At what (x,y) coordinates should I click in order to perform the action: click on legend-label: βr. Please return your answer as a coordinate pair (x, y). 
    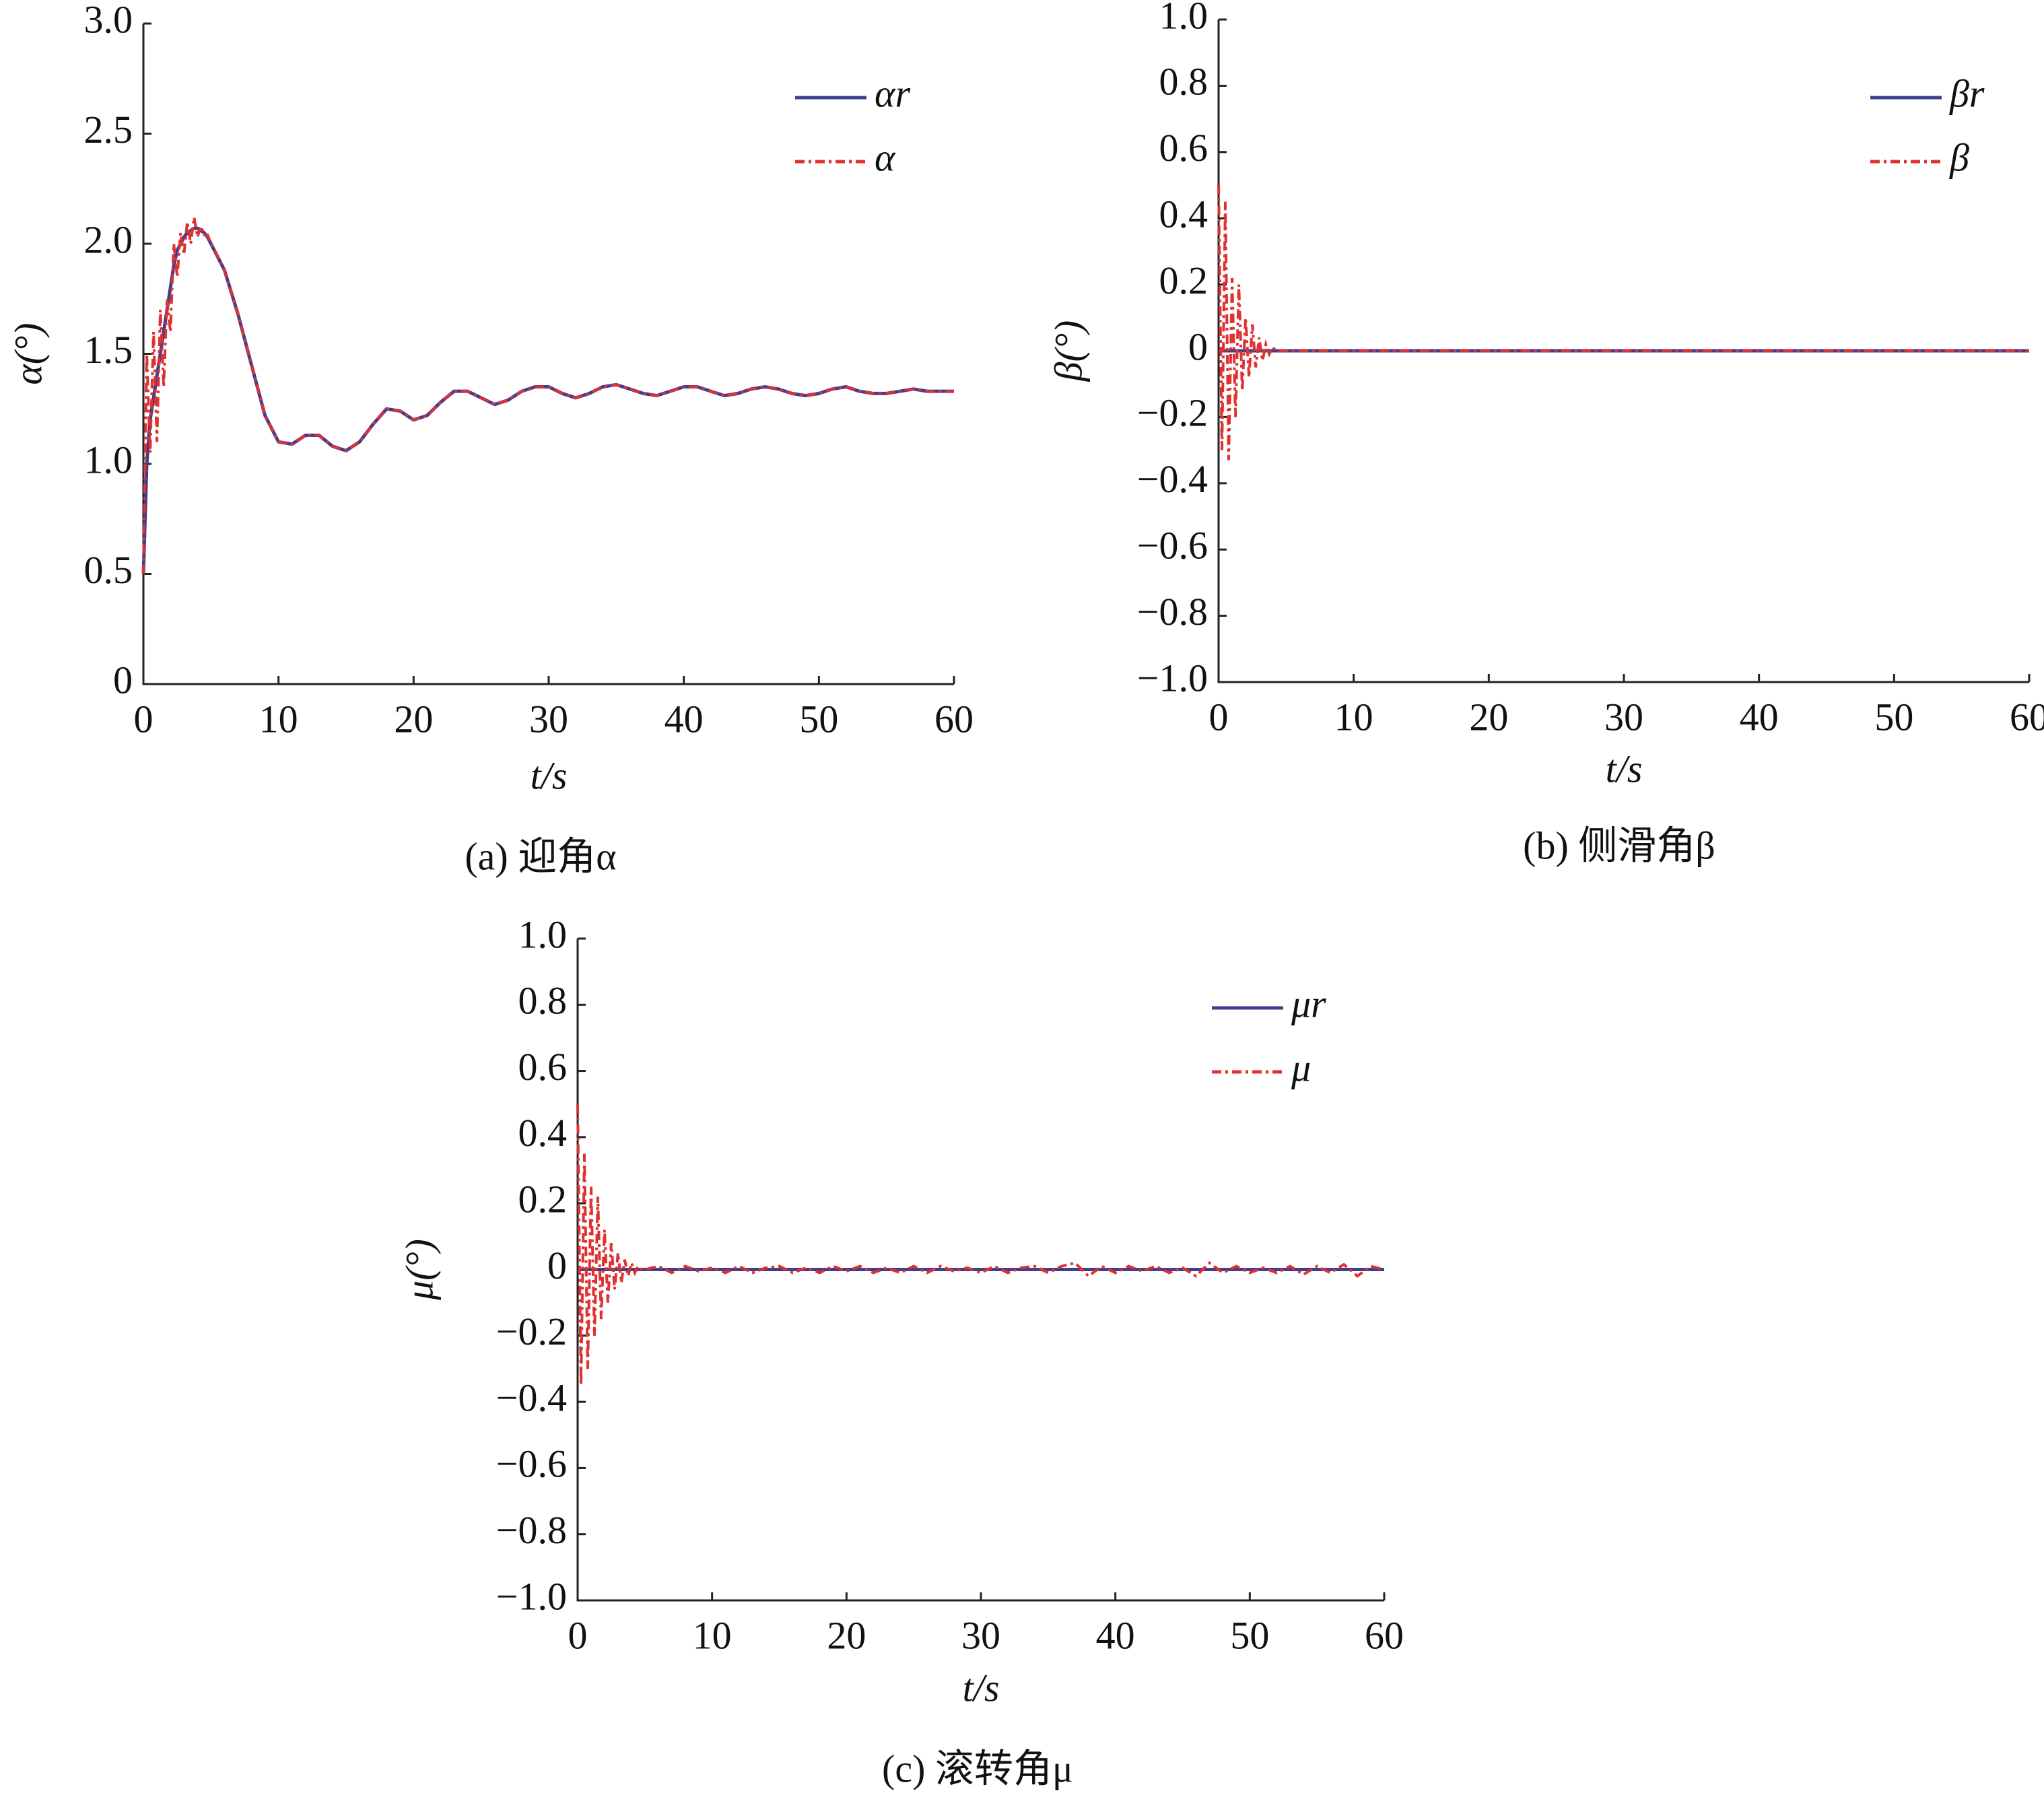
    Looking at the image, I should click on (1967, 93).